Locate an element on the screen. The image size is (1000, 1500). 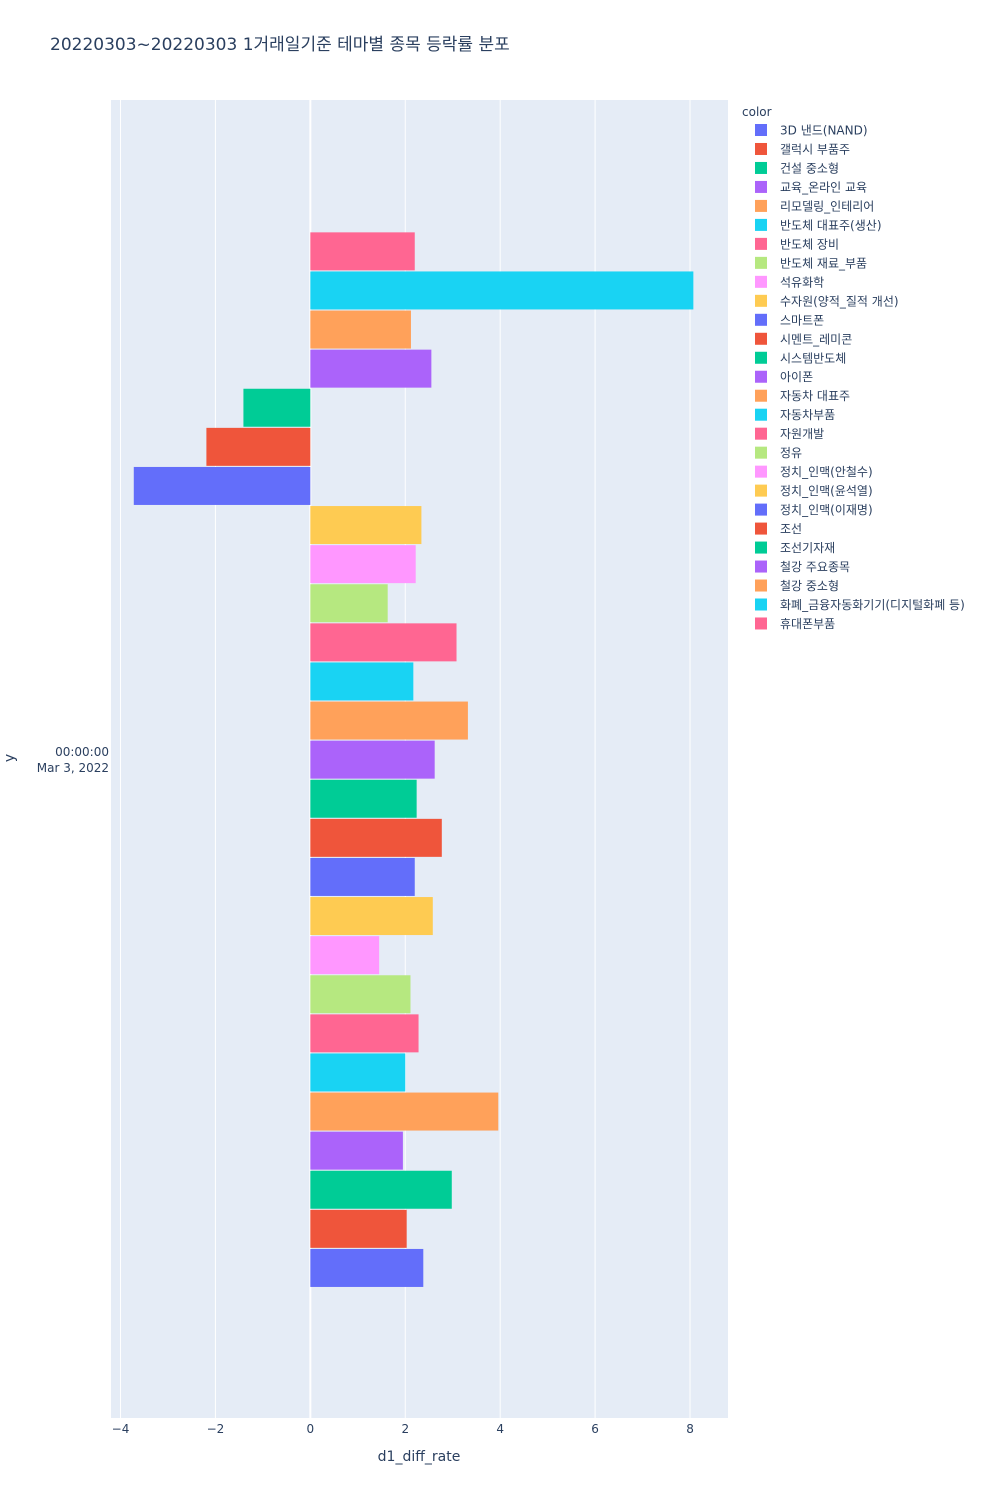
legend-label: 자원개발 is located at coordinates (802, 434).